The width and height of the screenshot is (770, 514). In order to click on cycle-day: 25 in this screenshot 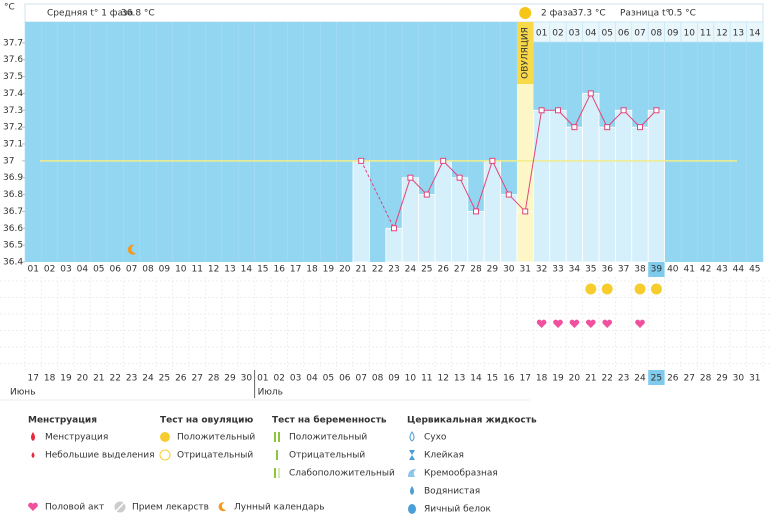, I will do `click(426, 270)`.